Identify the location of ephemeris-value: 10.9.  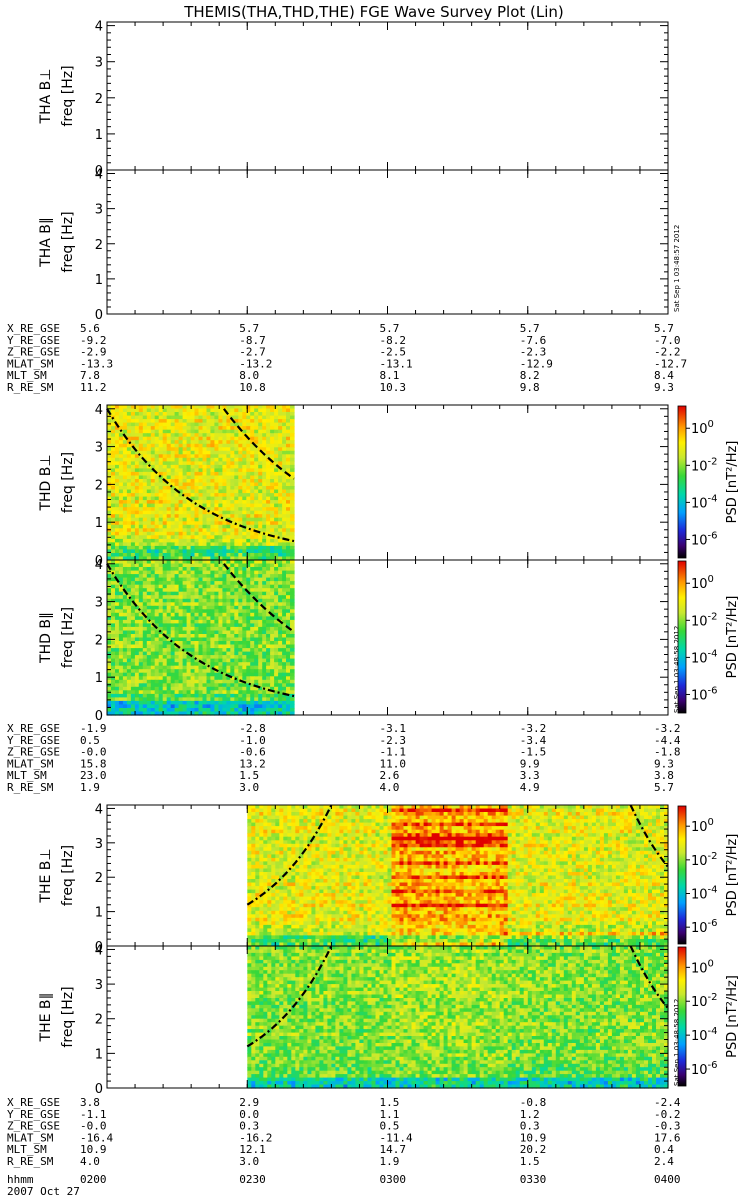
(533, 1137).